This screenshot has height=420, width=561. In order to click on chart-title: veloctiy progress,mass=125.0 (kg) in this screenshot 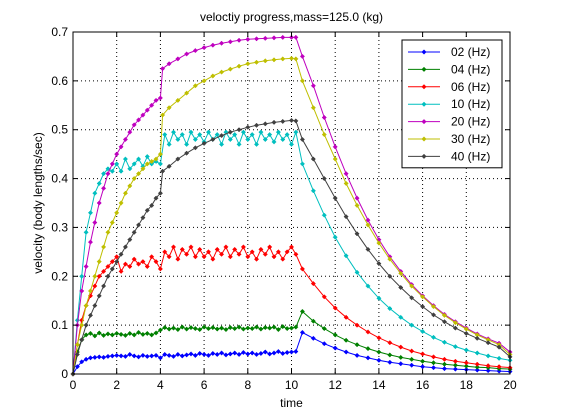, I will do `click(291, 17)`.